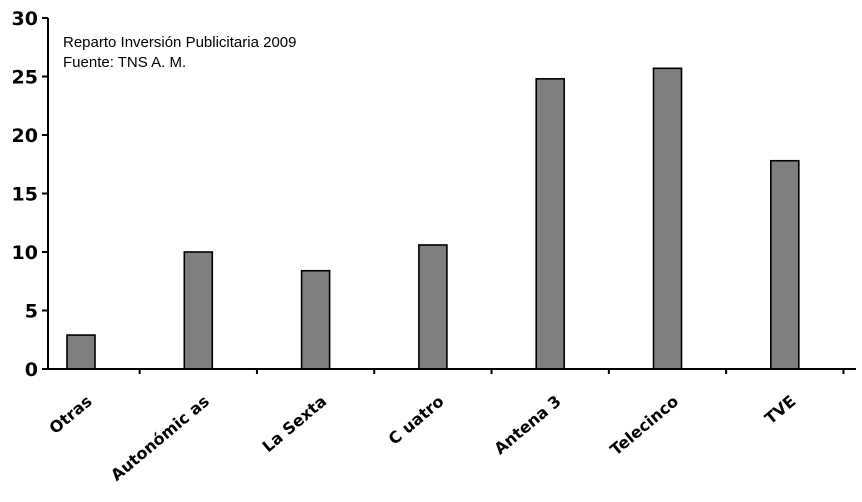 This screenshot has height=502, width=862. What do you see at coordinates (416, 420) in the screenshot?
I see `x-tick-label: C uatro` at bounding box center [416, 420].